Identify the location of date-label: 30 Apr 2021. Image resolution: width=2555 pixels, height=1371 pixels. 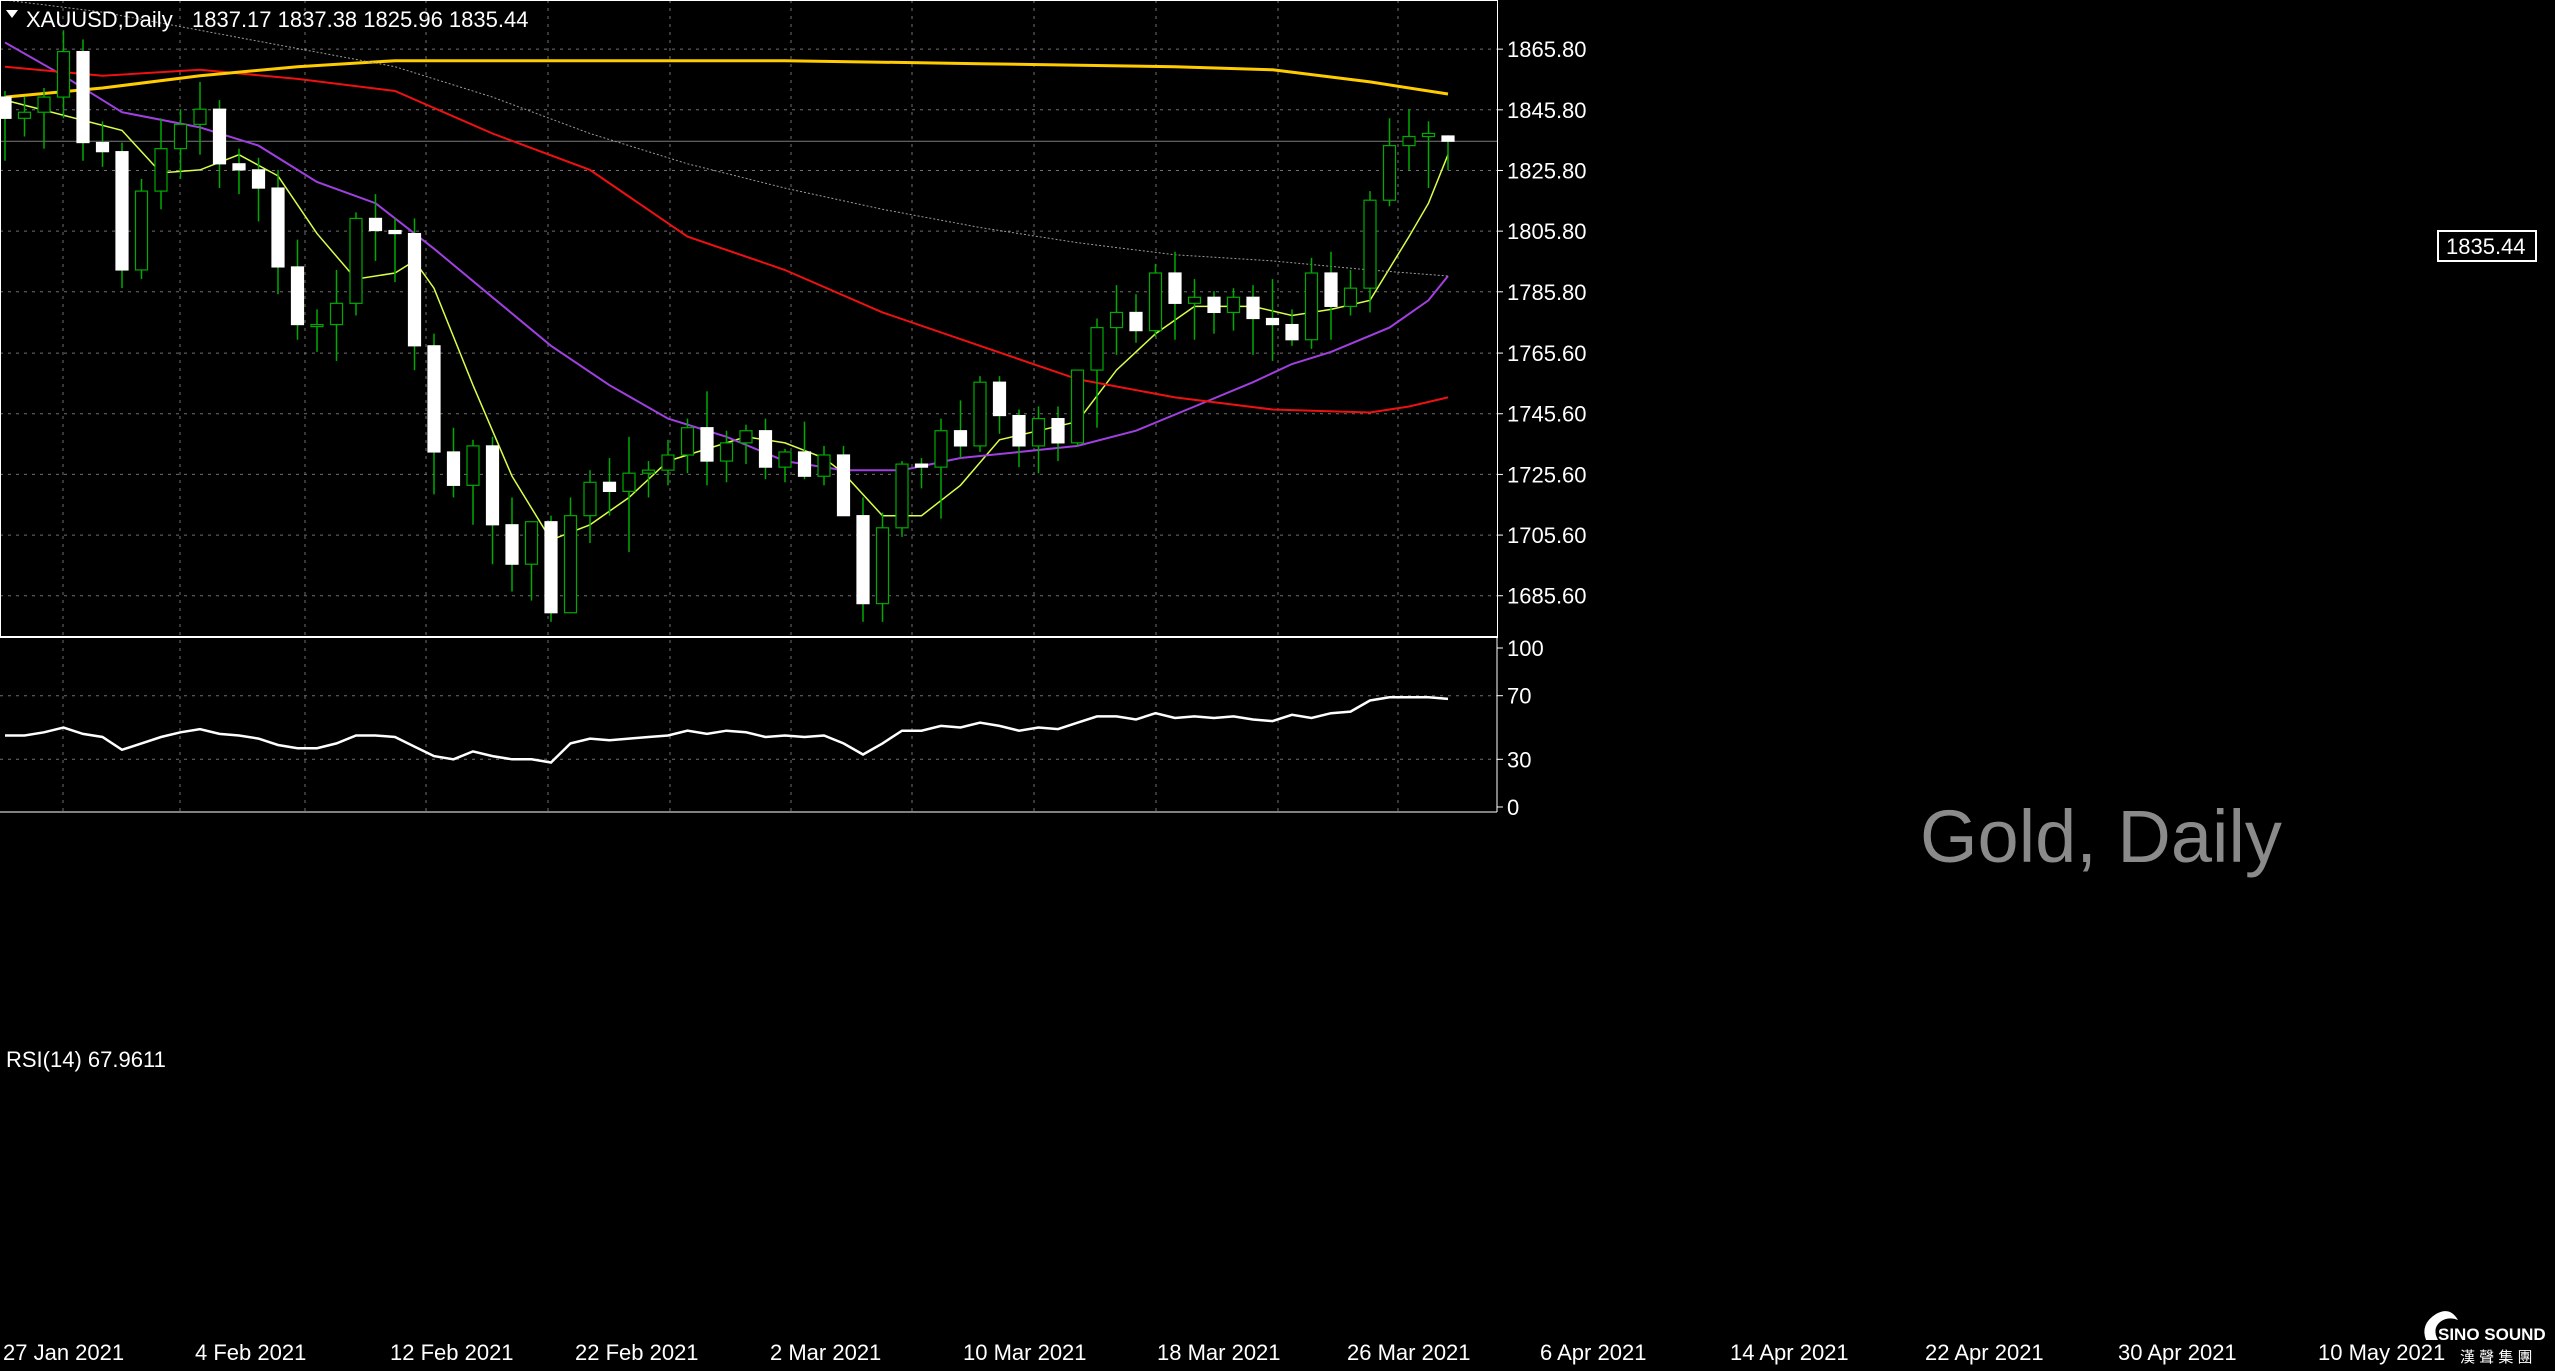
(2177, 1352).